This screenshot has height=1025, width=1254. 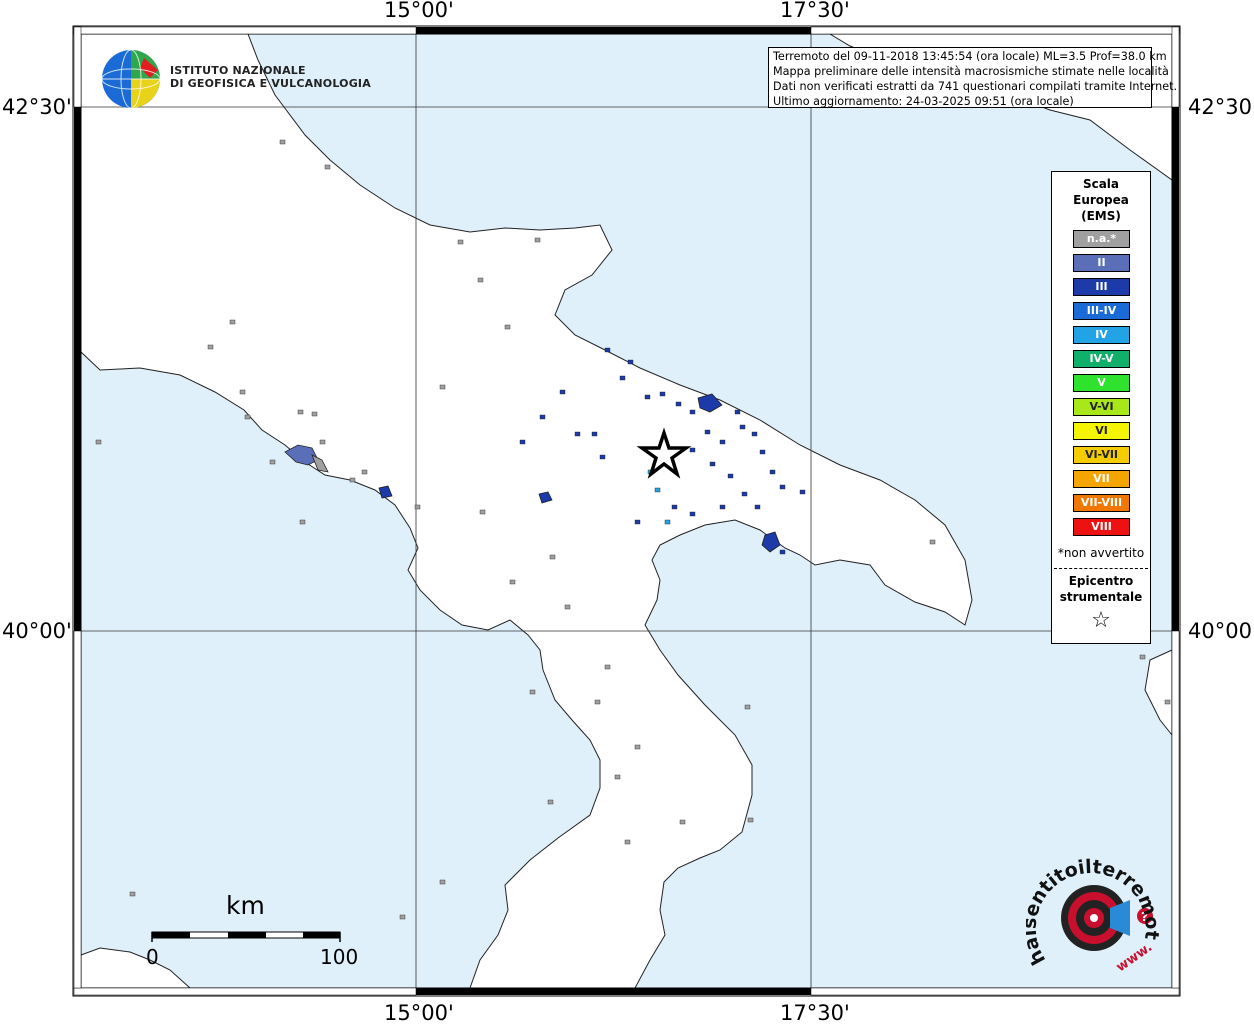 I want to click on left-lat-label-2: 40°00', so click(x=37, y=631).